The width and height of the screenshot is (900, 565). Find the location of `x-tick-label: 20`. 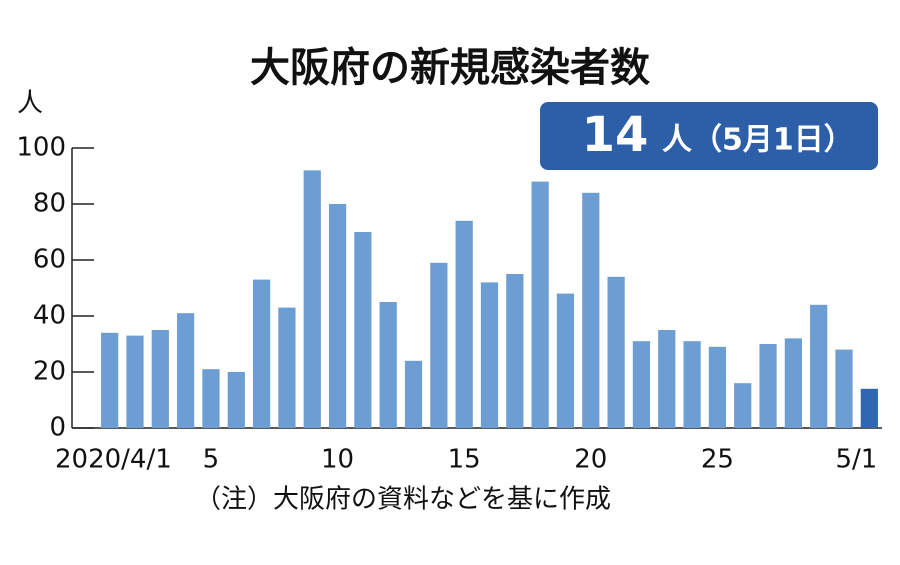

x-tick-label: 20 is located at coordinates (590, 460).